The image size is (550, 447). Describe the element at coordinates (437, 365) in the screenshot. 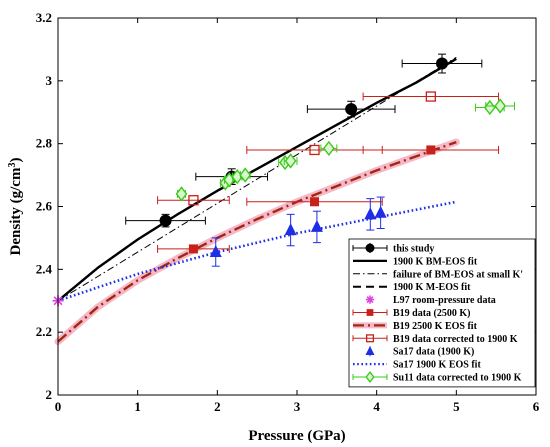

I see `legend-label: Sa17 1900 K EOS fit` at that location.